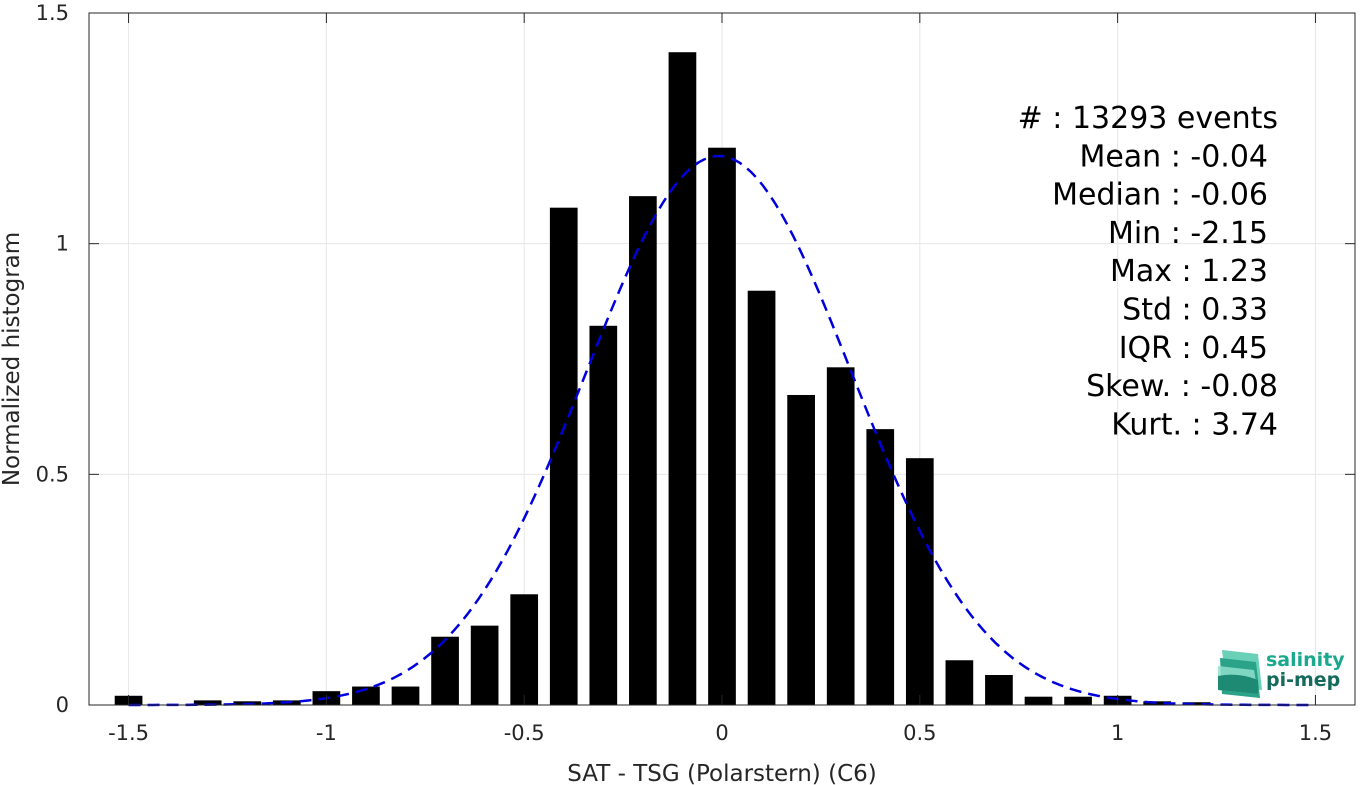  Describe the element at coordinates (52, 474) in the screenshot. I see `y-tick-label: 0.5` at that location.